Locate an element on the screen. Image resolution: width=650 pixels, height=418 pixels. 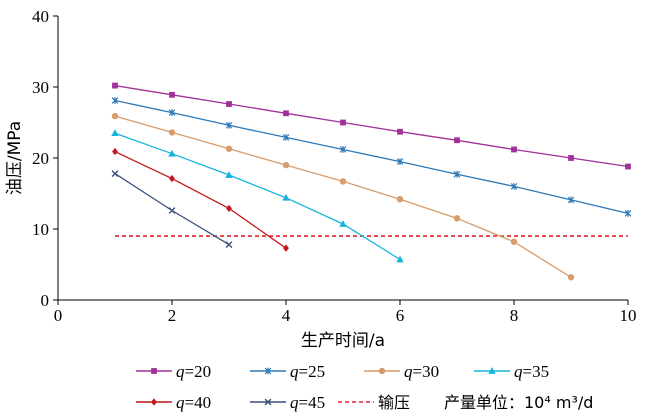
y-axis-title: 油压/MPa is located at coordinates (15, 158).